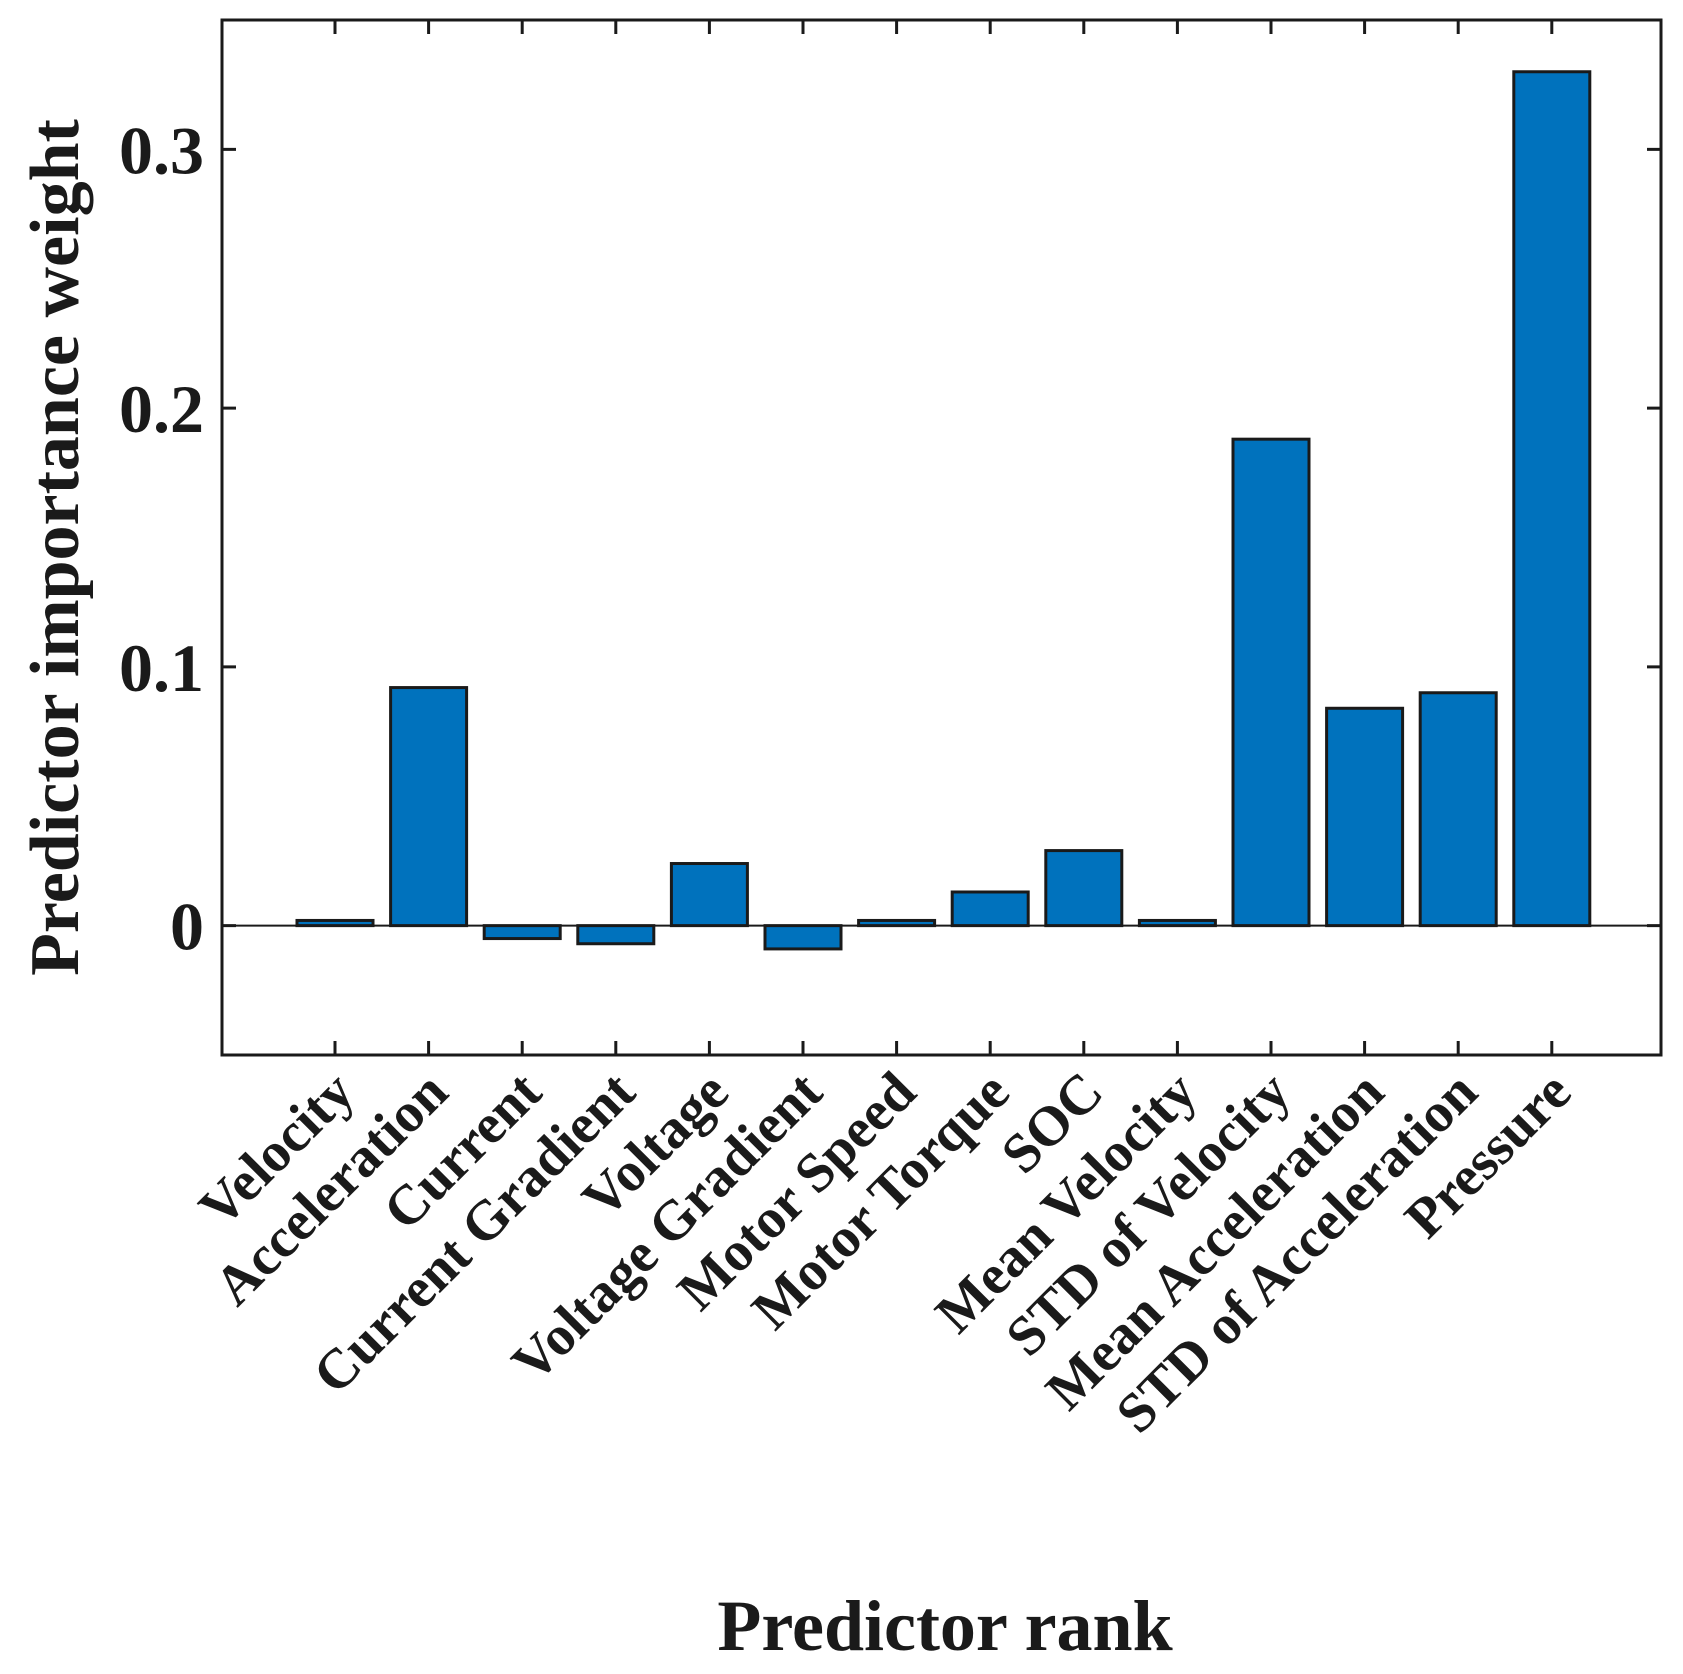 The height and width of the screenshot is (1674, 1683). Describe the element at coordinates (187, 927) in the screenshot. I see `y-tick-label: 0` at that location.